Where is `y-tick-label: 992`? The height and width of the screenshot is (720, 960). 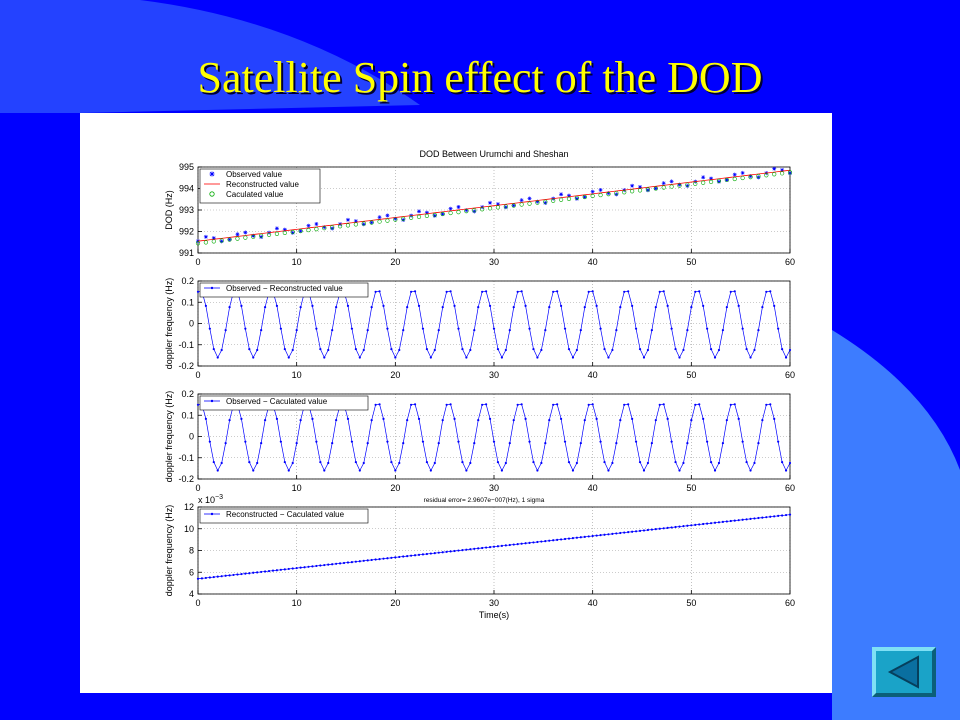 y-tick-label: 992 is located at coordinates (186, 232).